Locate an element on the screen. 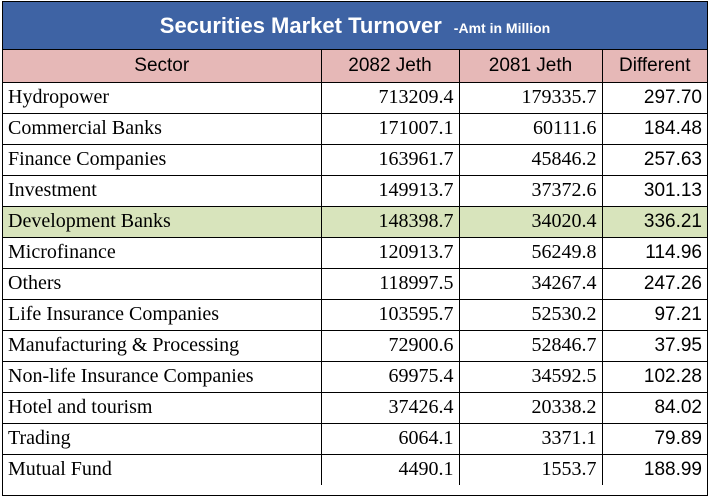 Image resolution: width=710 pixels, height=500 pixels. table-row: Microfinance 120913.7 56249.8 114.96 is located at coordinates (355, 252).